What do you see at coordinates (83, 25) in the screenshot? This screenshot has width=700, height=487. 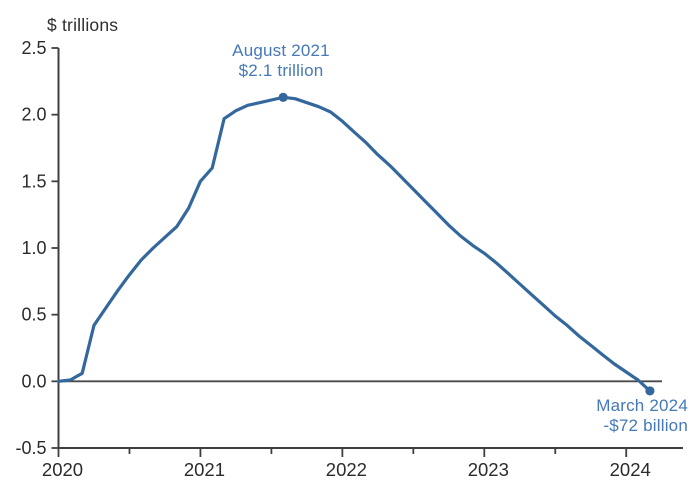 I see `y-axis-unit-label: $ trillions` at bounding box center [83, 25].